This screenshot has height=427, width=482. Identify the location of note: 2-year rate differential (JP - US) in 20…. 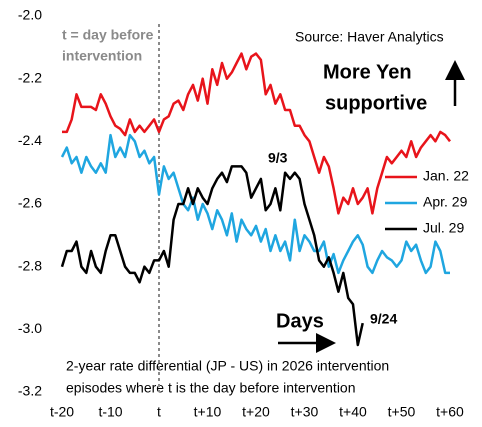
(227, 366).